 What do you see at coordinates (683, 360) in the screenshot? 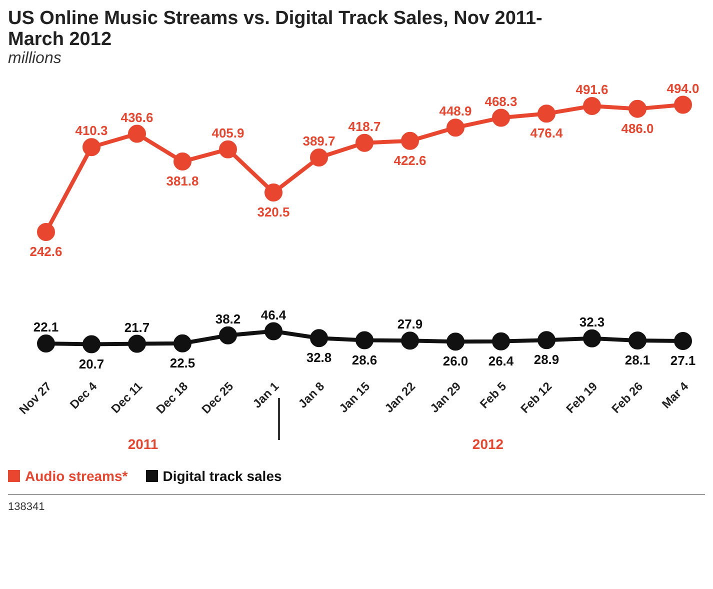
I see `data-label: 27.1` at bounding box center [683, 360].